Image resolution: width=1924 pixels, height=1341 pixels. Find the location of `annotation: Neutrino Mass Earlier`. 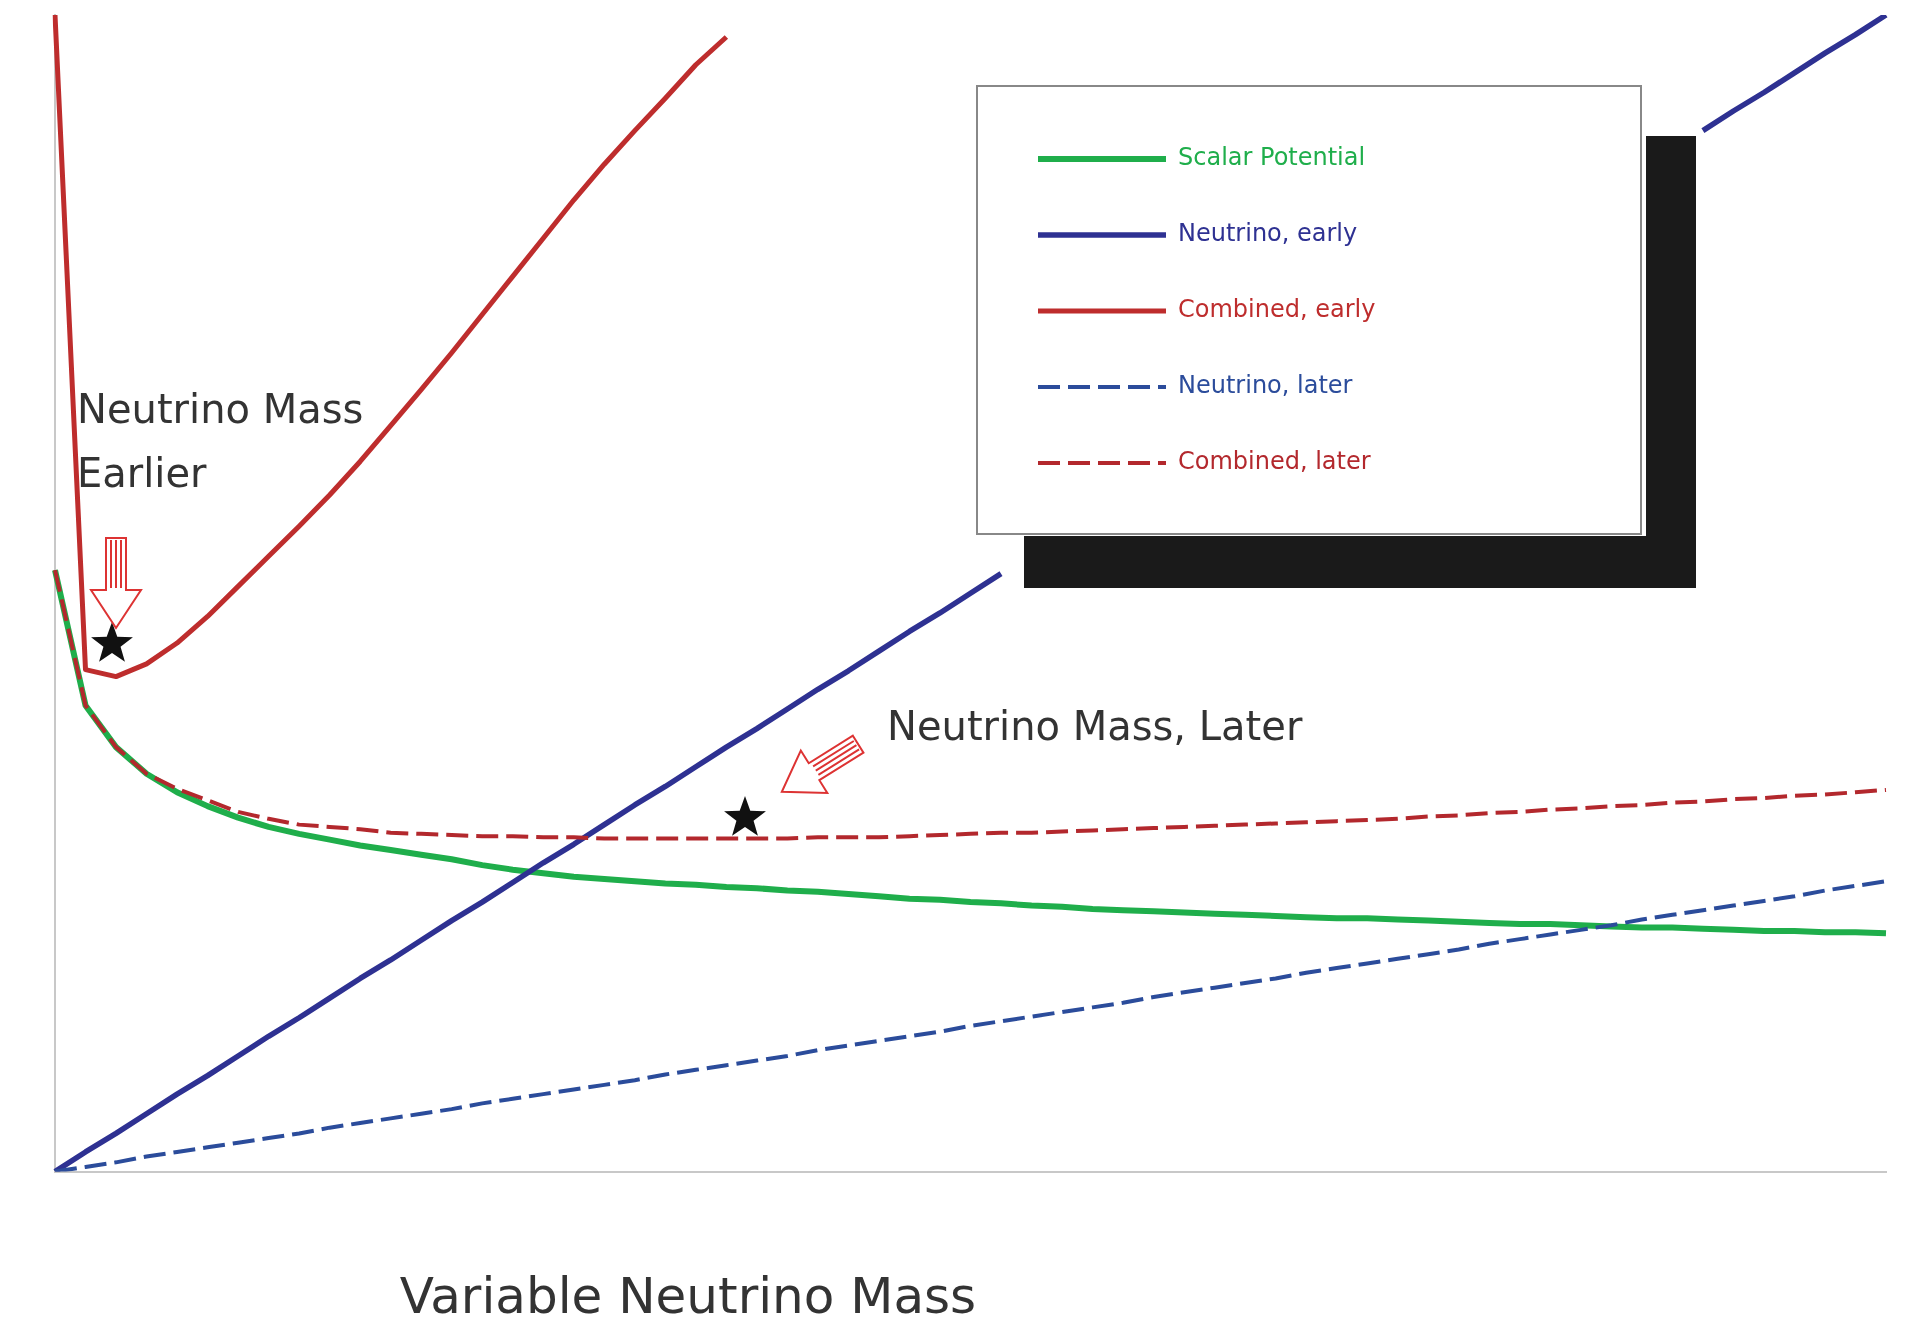

annotation: Neutrino Mass Earlier is located at coordinates (220, 441).